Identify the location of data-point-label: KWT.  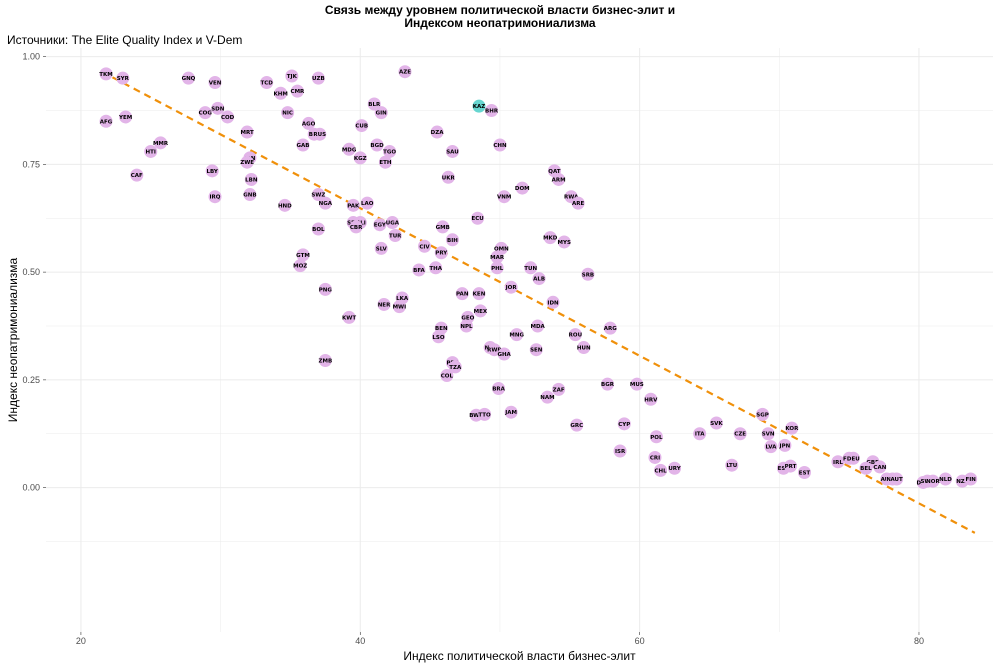
(349, 318).